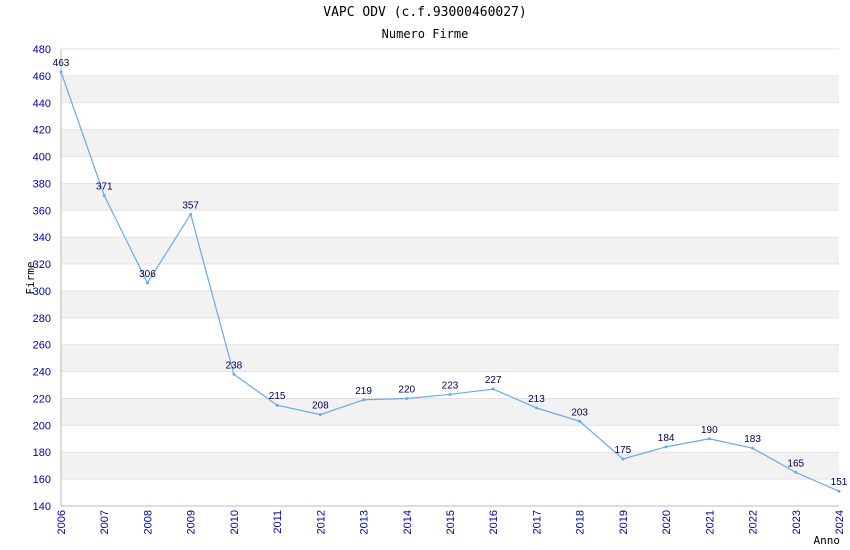 This screenshot has height=550, width=850. What do you see at coordinates (234, 365) in the screenshot?
I see `data-label: 238` at bounding box center [234, 365].